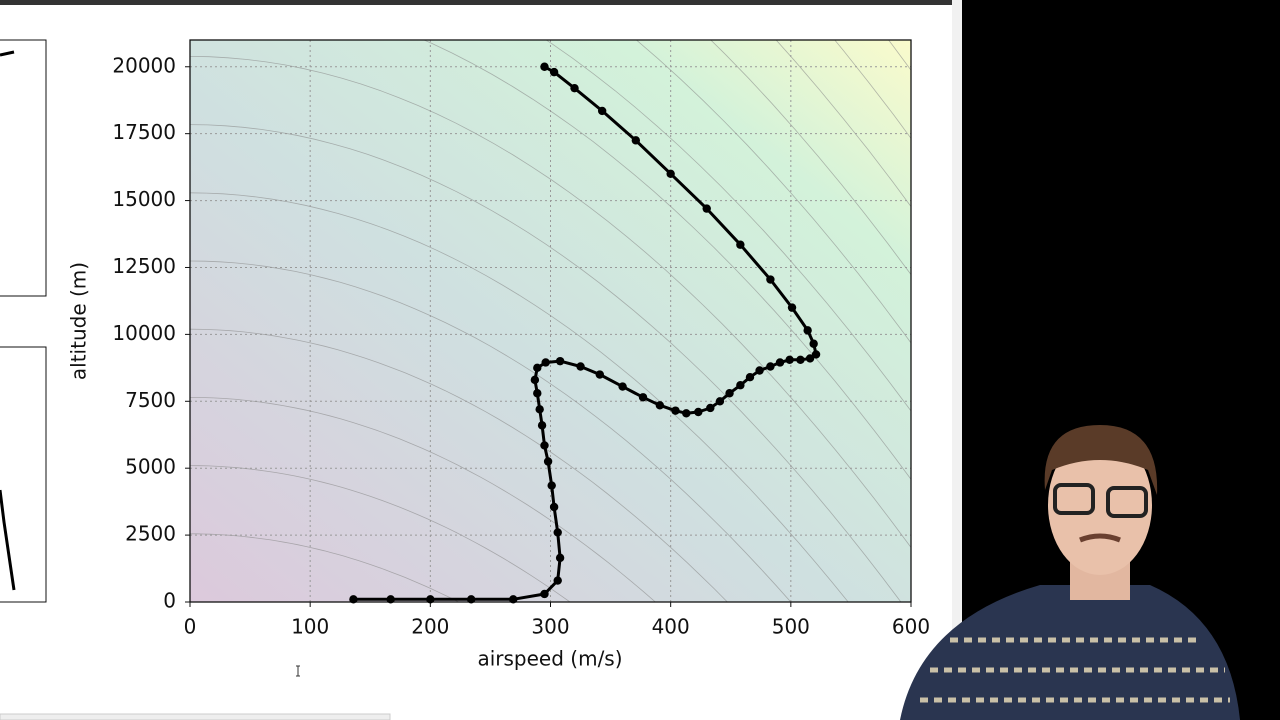 The image size is (1280, 720). Describe the element at coordinates (144, 266) in the screenshot. I see `y-tick-label: 12500` at that location.